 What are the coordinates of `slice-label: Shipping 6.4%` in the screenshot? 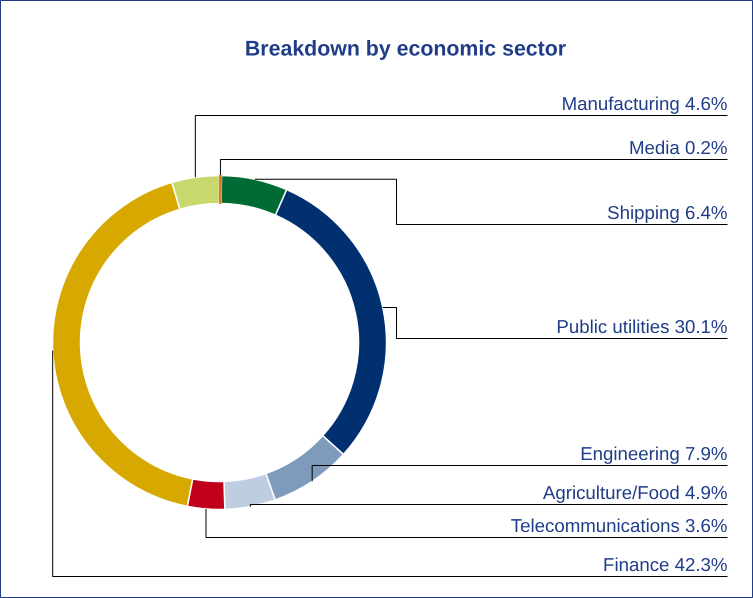 It's located at (667, 212).